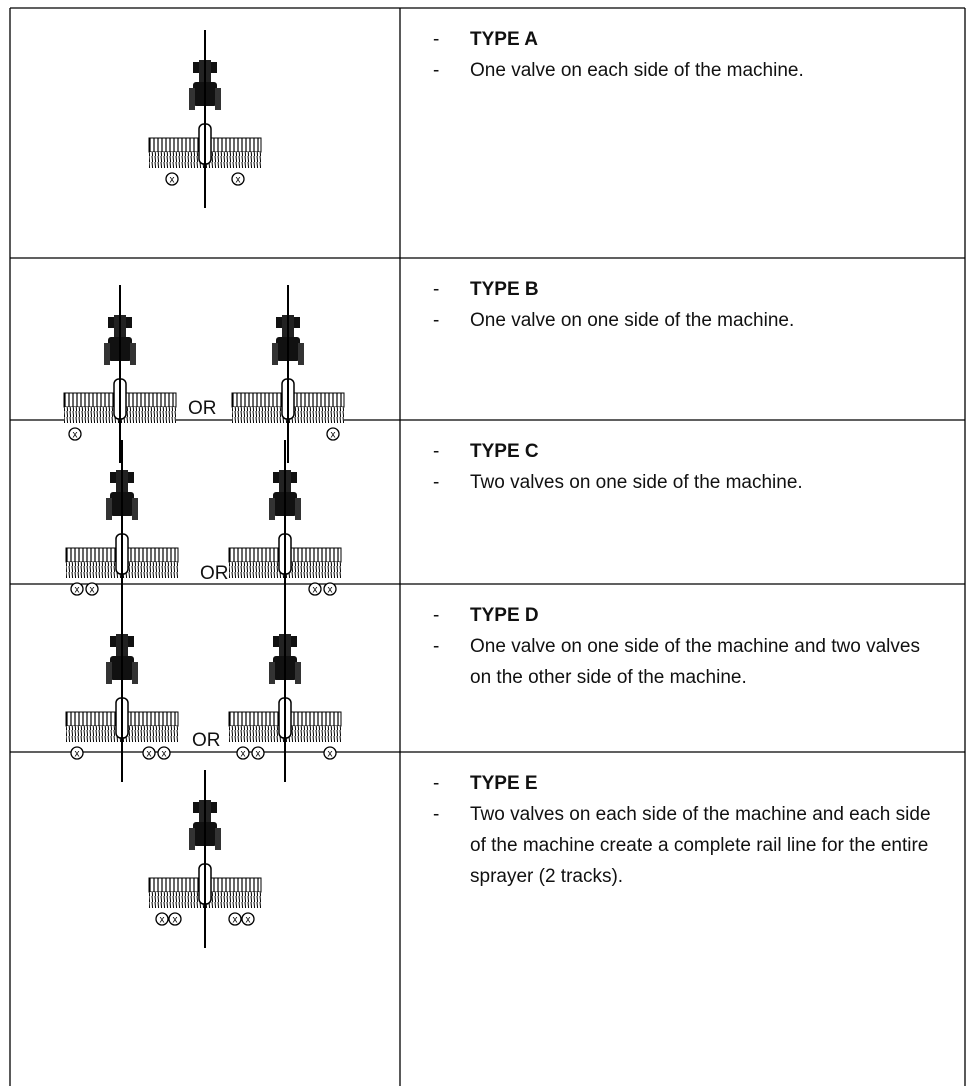 The width and height of the screenshot is (979, 1086). I want to click on type-title: TYPE D, so click(504, 615).